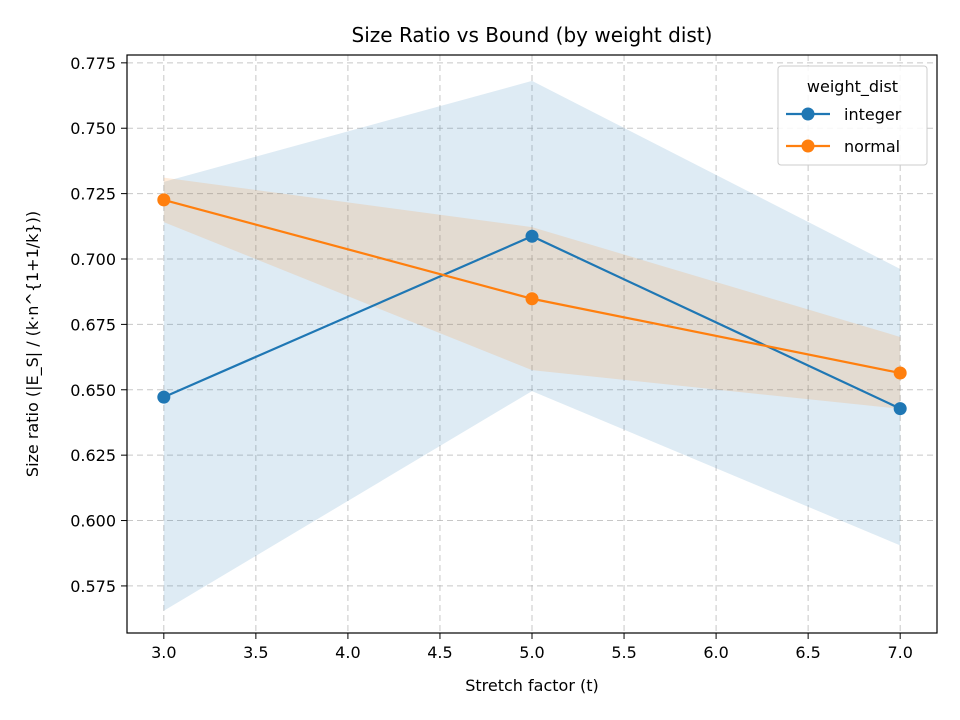  I want to click on y-tick-label: 0.625, so click(93, 455).